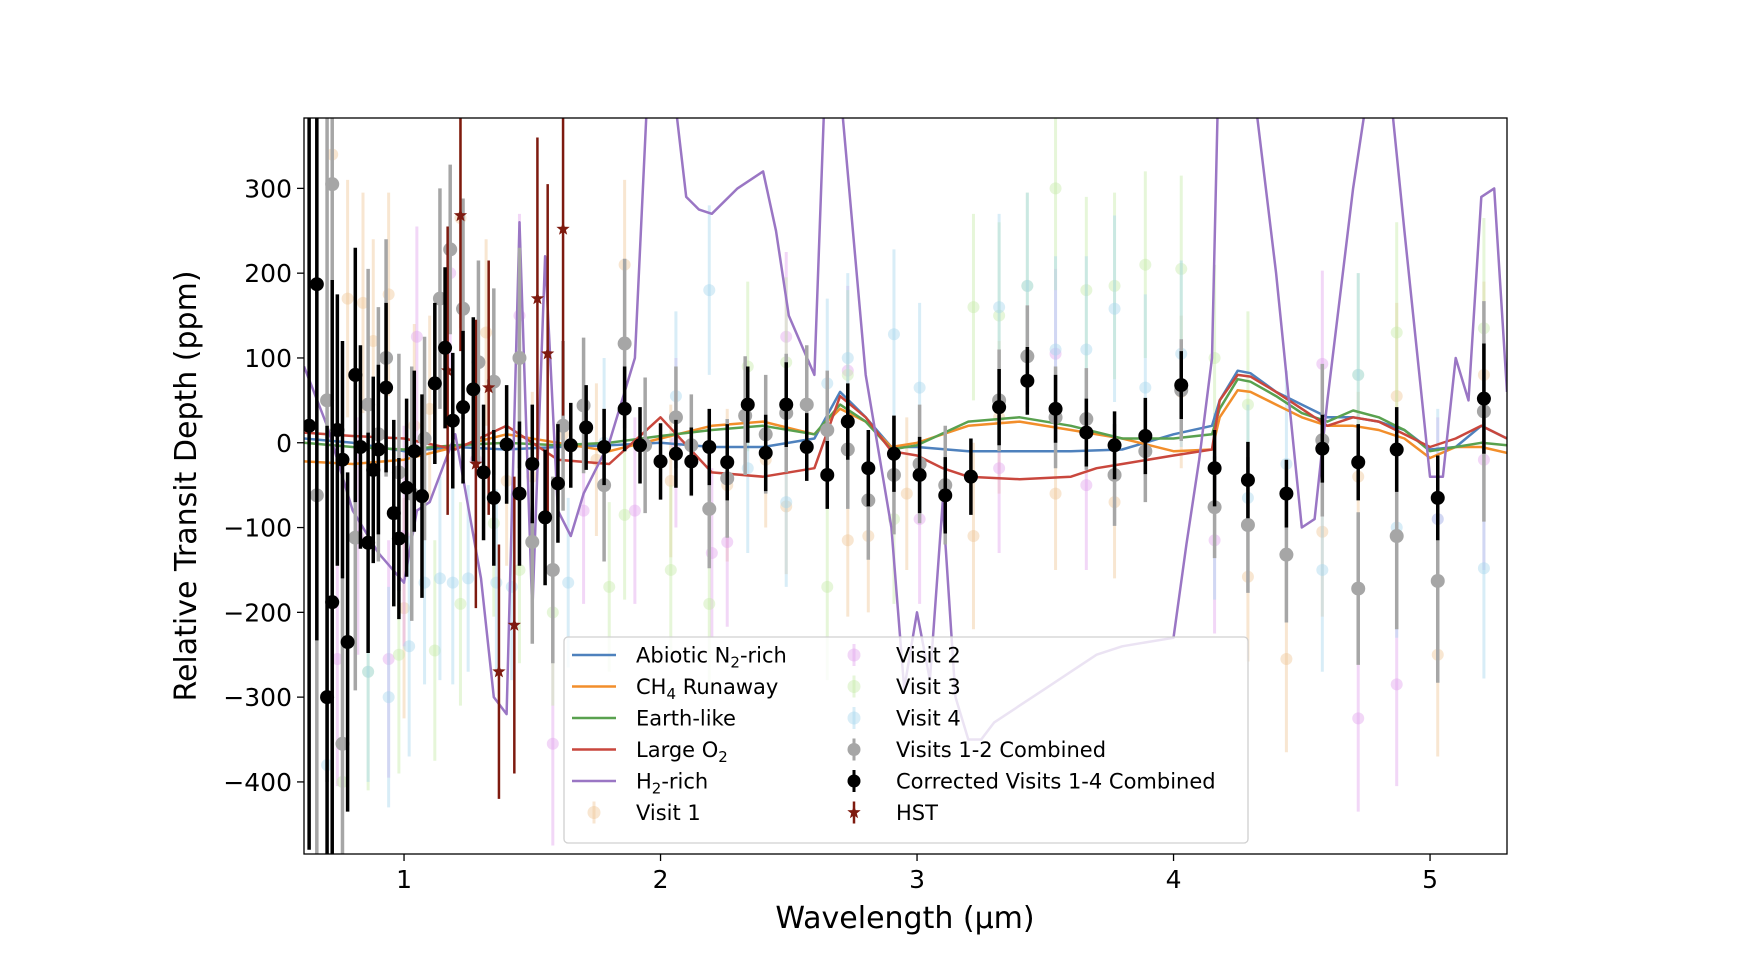 This screenshot has width=1747, height=966. What do you see at coordinates (1031, 782) in the screenshot?
I see `legend-item: Corrected Visits 1-4 Combined` at bounding box center [1031, 782].